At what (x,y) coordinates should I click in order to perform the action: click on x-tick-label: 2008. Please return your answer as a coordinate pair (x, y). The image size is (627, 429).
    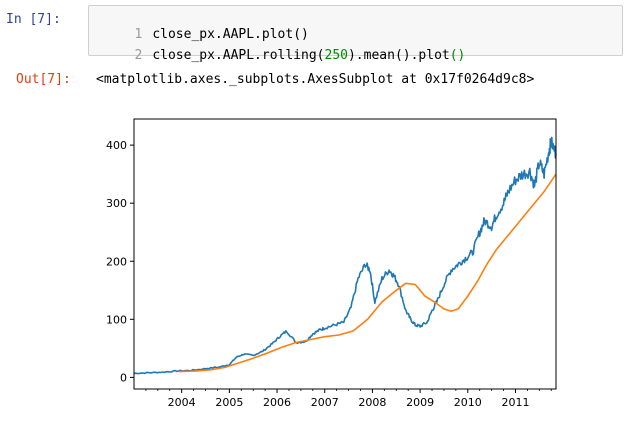
    Looking at the image, I should click on (372, 402).